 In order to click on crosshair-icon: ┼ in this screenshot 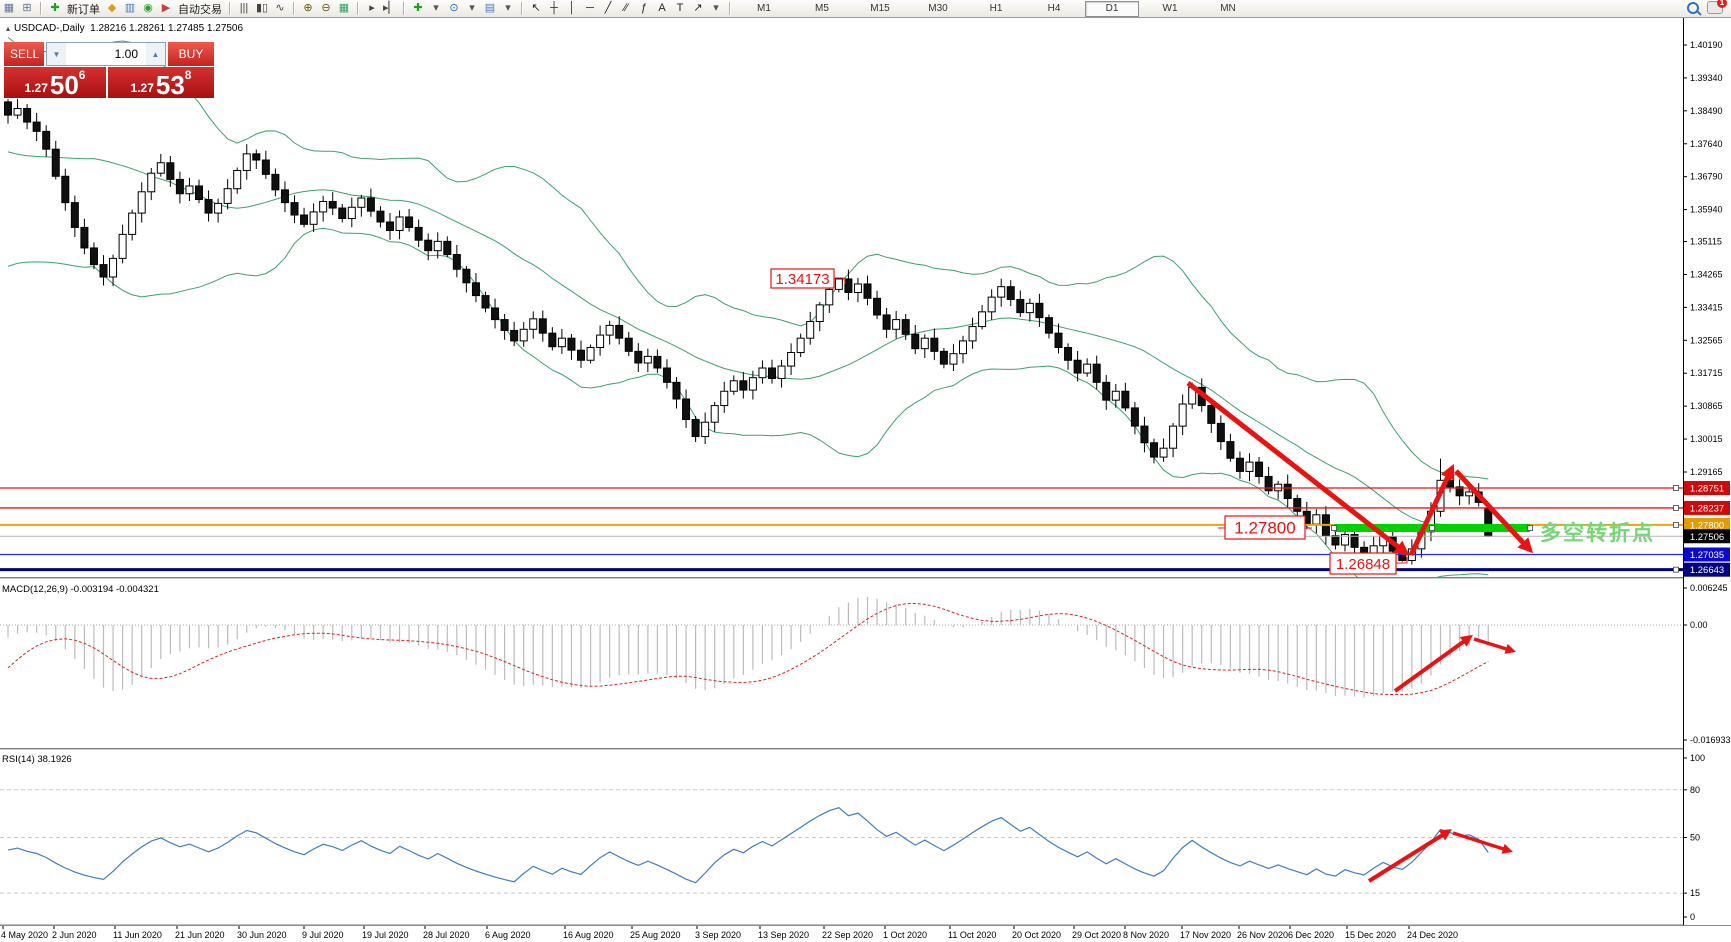, I will do `click(554, 8)`.